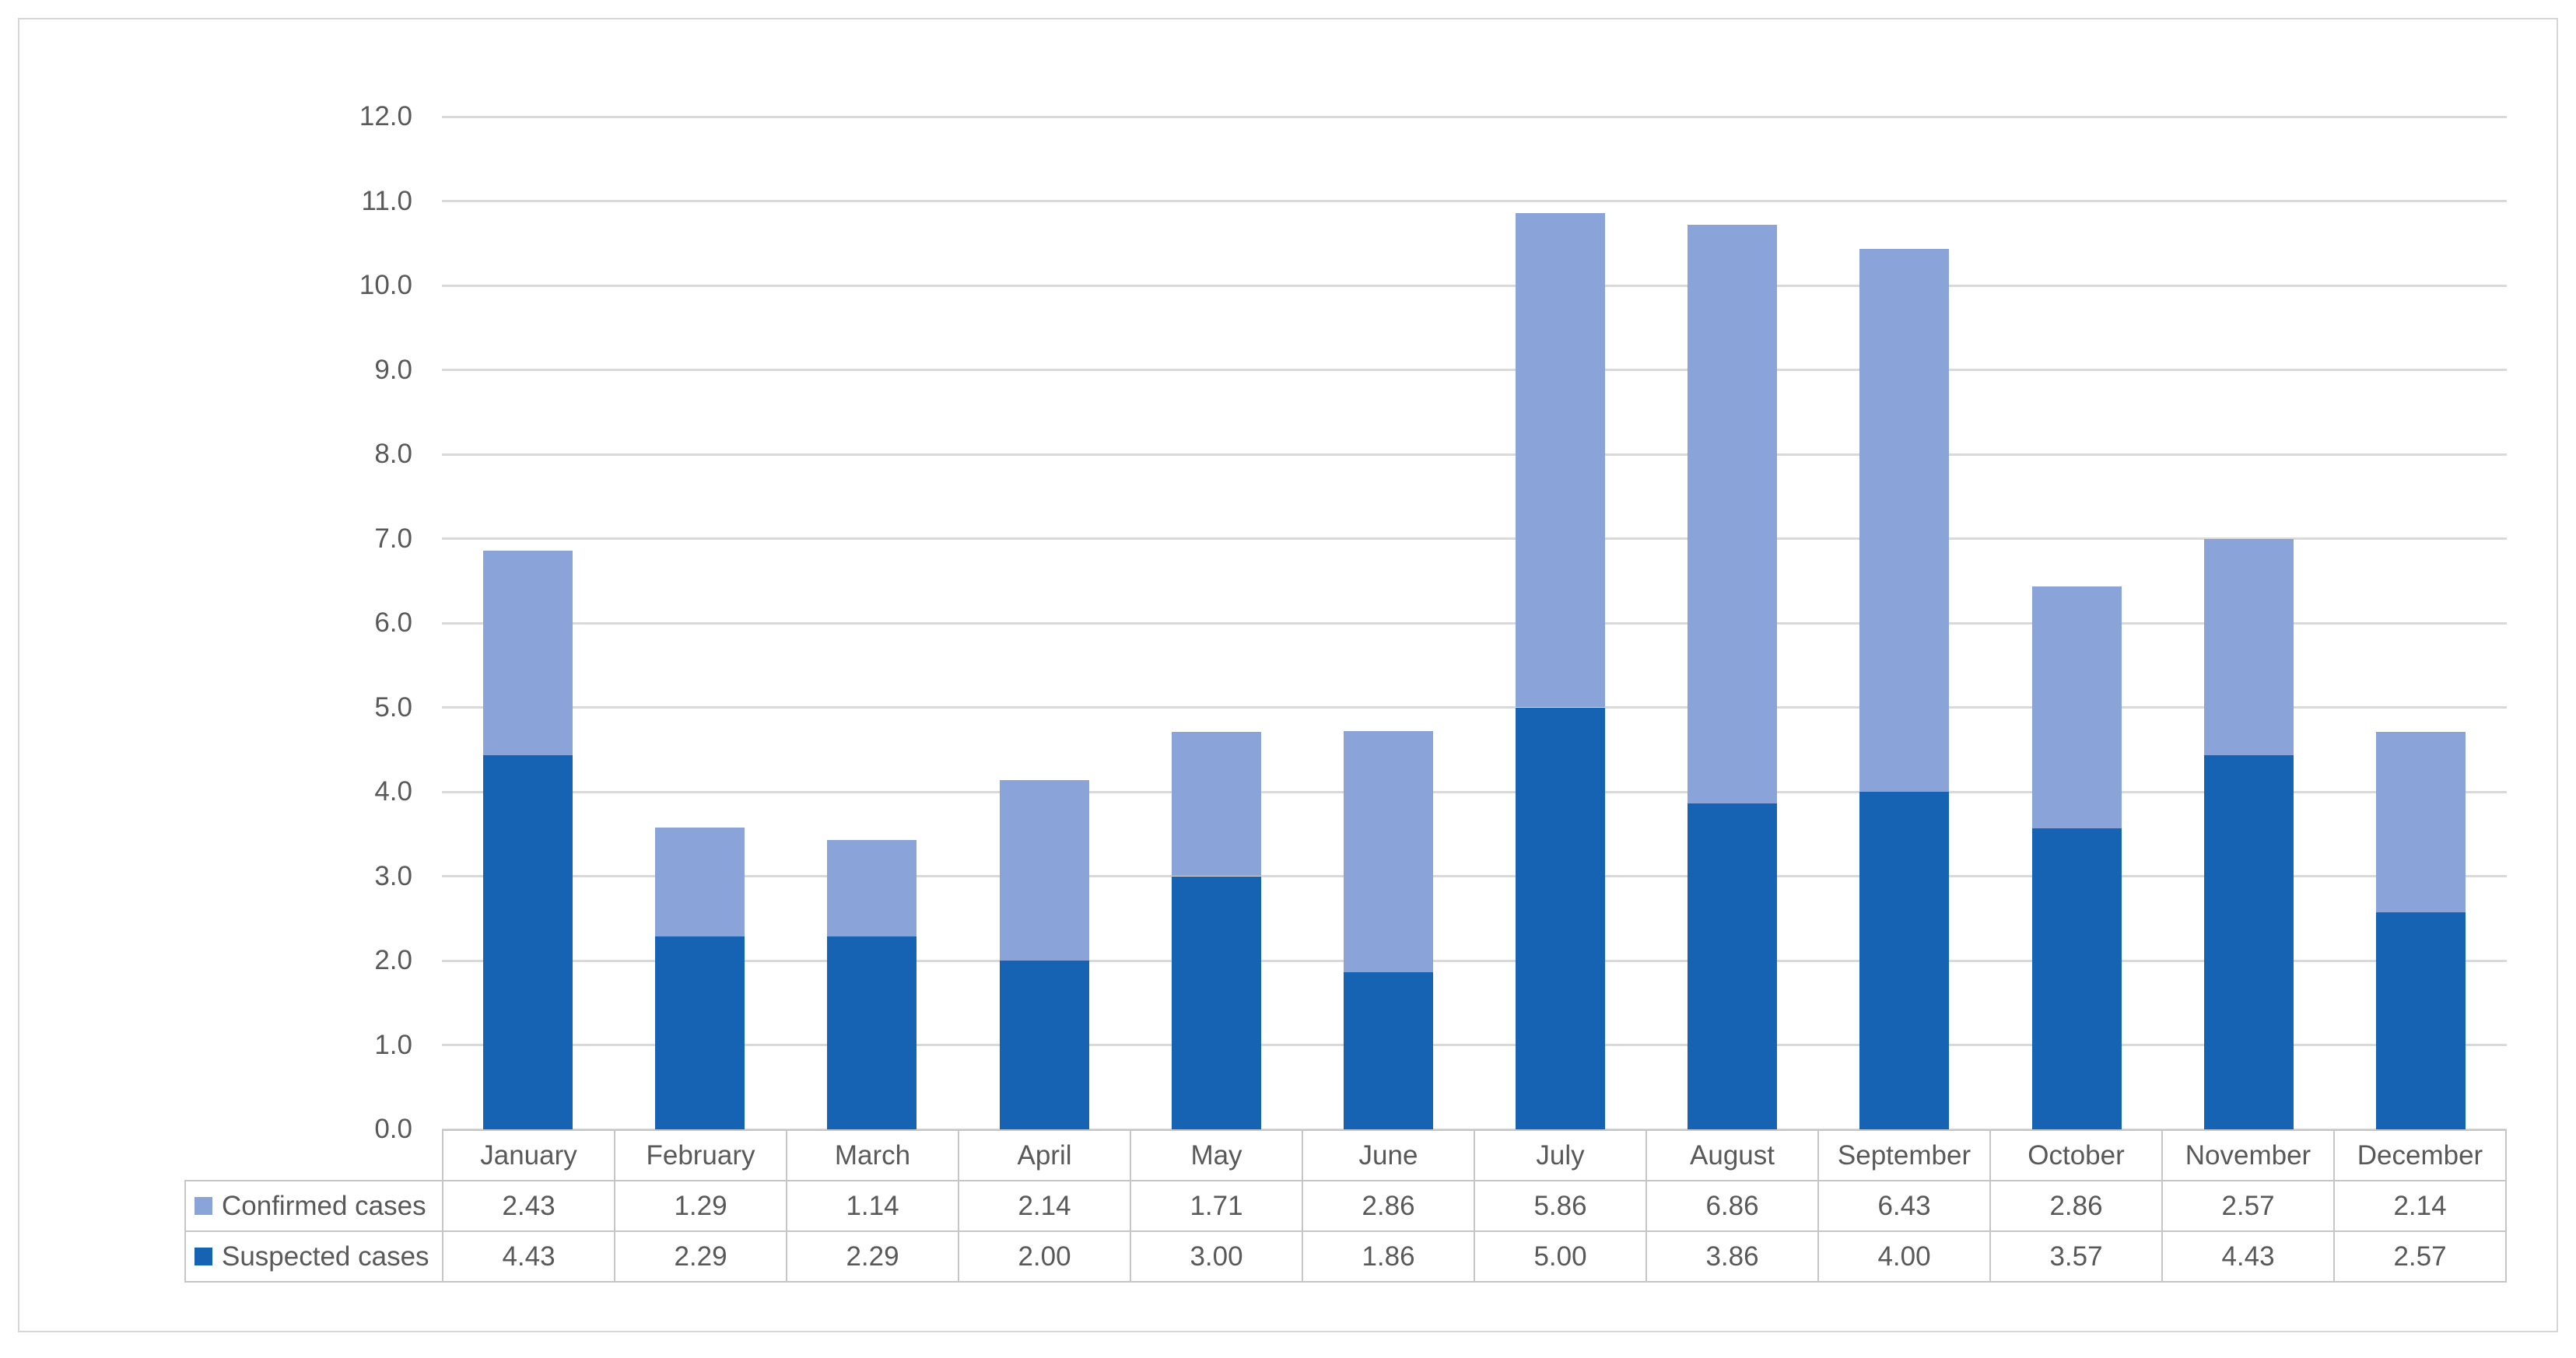 The height and width of the screenshot is (1358, 2576). I want to click on table-cell-suspected-cases-october: 3.57, so click(2076, 1257).